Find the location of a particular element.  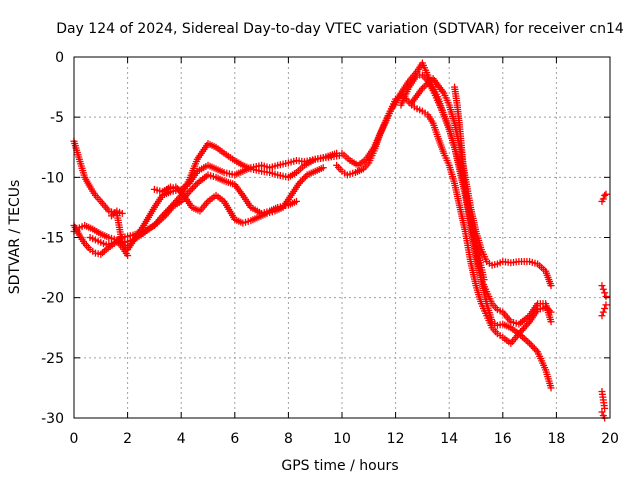

x-tick-label: 14 is located at coordinates (449, 439).